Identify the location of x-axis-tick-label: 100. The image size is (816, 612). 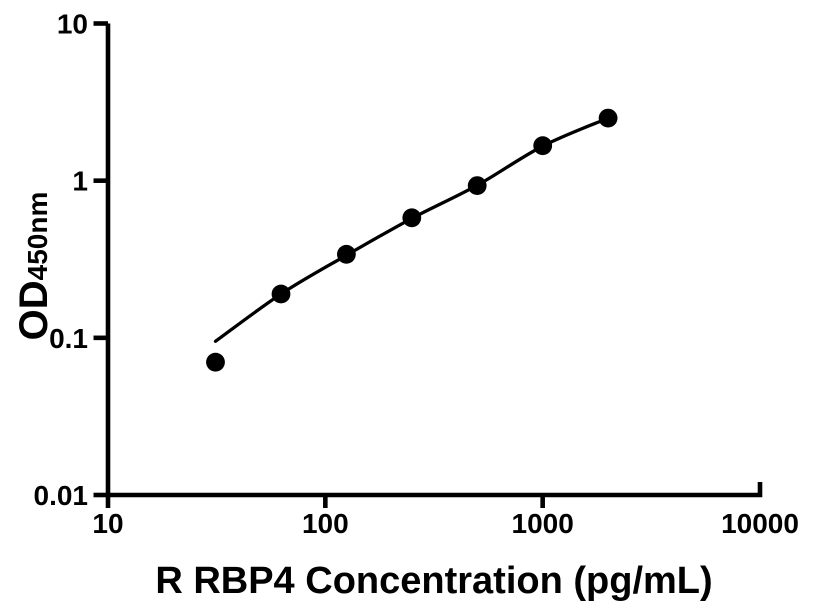
(325, 523).